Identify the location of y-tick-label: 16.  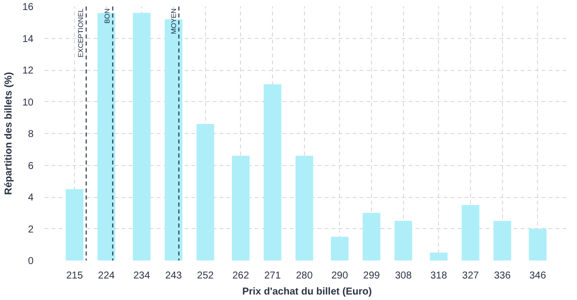
(28, 7).